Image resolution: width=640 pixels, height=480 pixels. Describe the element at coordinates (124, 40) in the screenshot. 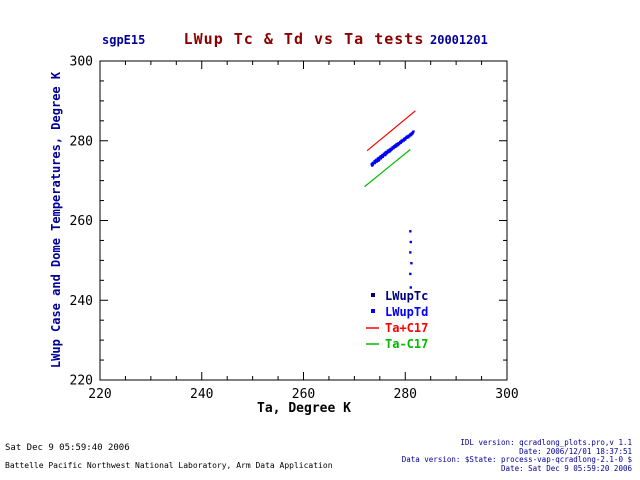

I see `station-label: sgpE15` at that location.